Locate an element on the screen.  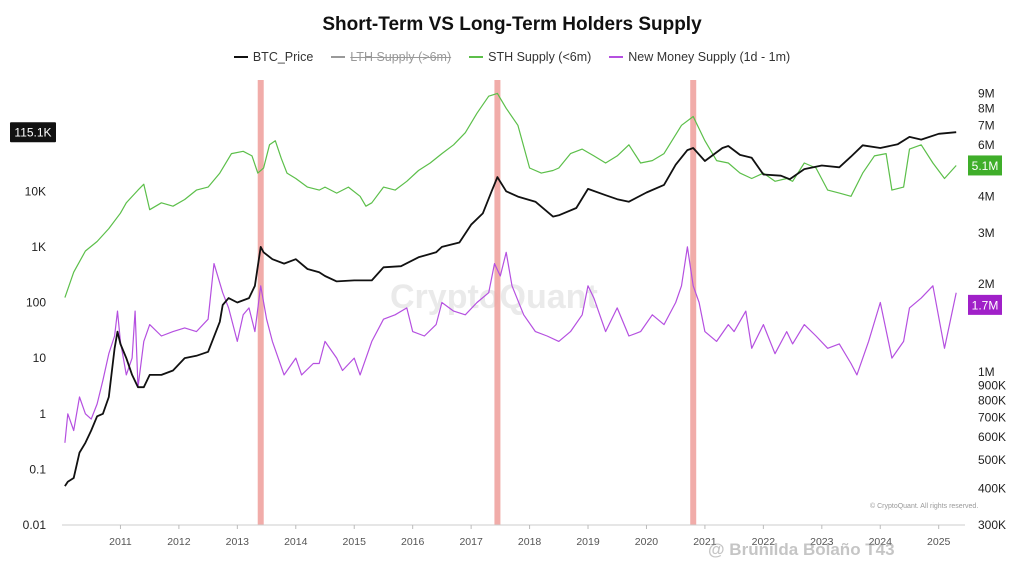
x-tick-label-2020: 2020 is located at coordinates (647, 542).